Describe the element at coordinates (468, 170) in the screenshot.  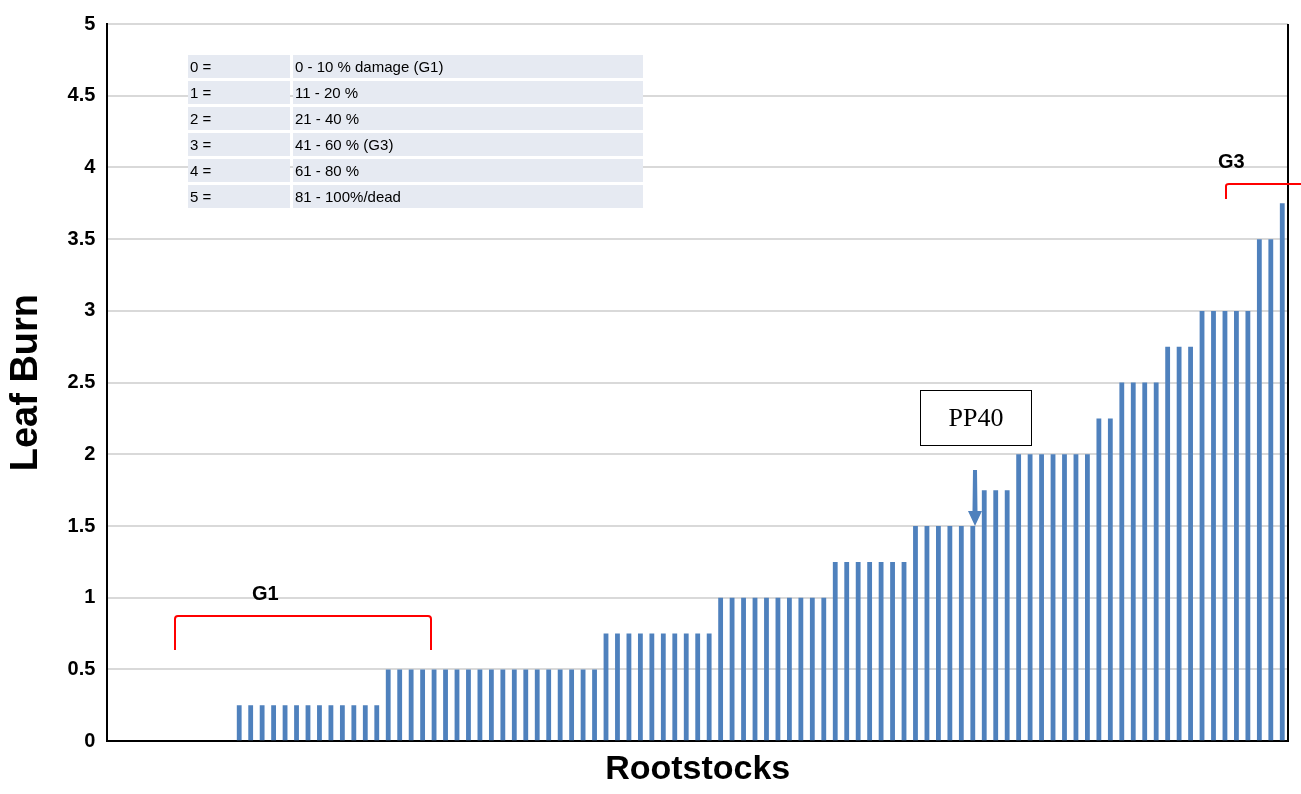
I see `annotation: 61 - 80 %` at that location.